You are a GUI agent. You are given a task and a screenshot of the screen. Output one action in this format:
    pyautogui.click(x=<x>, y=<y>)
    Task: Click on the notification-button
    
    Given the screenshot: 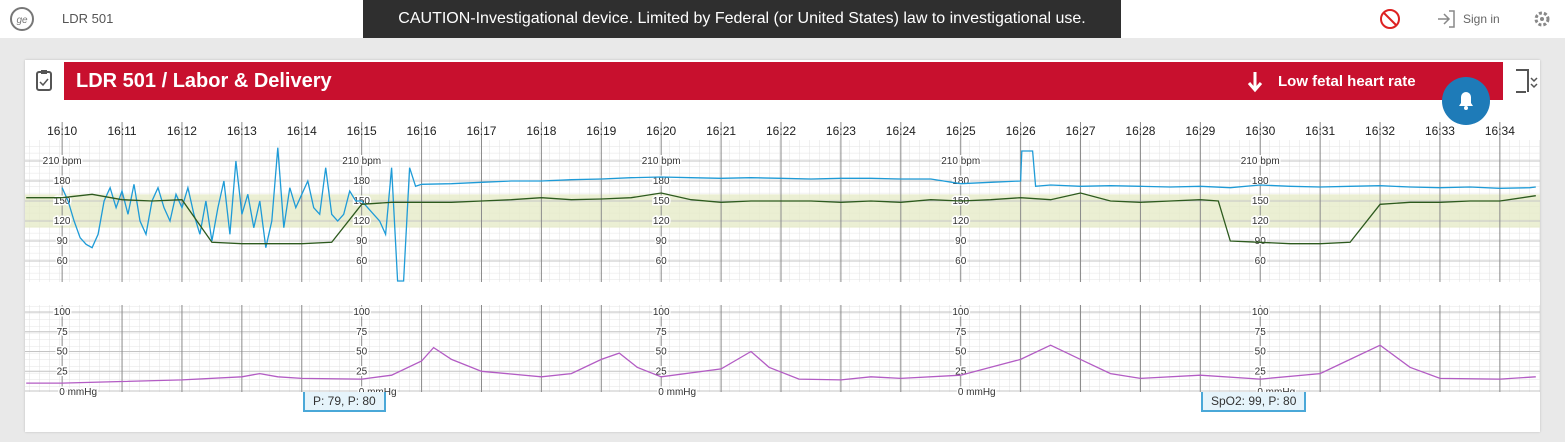 What is the action you would take?
    pyautogui.click(x=1466, y=101)
    